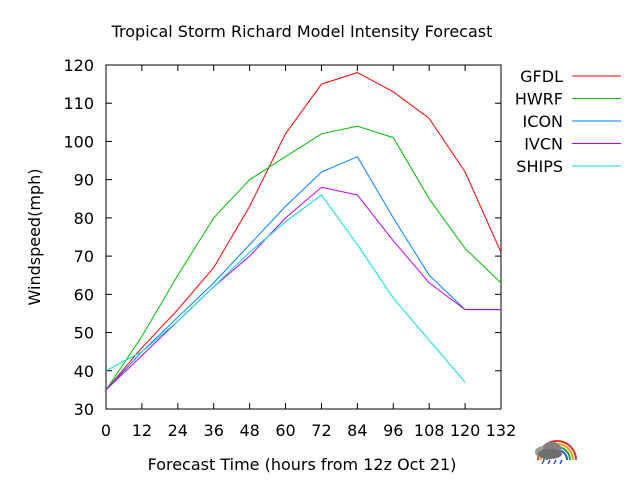  Describe the element at coordinates (543, 144) in the screenshot. I see `legend-label-ivcn: IVCN` at that location.